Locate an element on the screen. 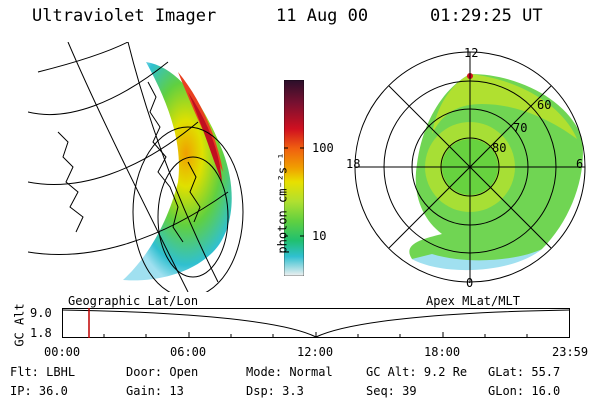  geographic-projection-label: Geographic Lat/Lon is located at coordinates (133, 301).